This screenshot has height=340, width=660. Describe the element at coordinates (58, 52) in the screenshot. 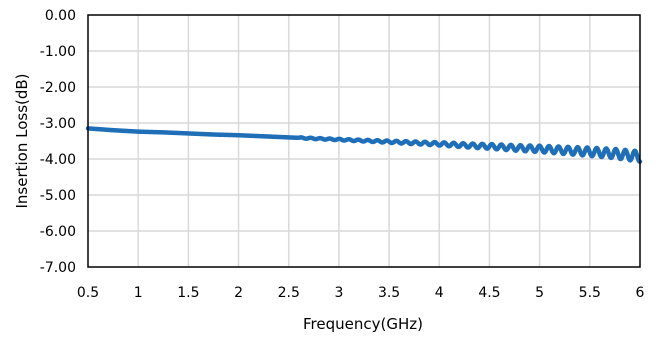

I see `y-tick-label: -1.00` at that location.